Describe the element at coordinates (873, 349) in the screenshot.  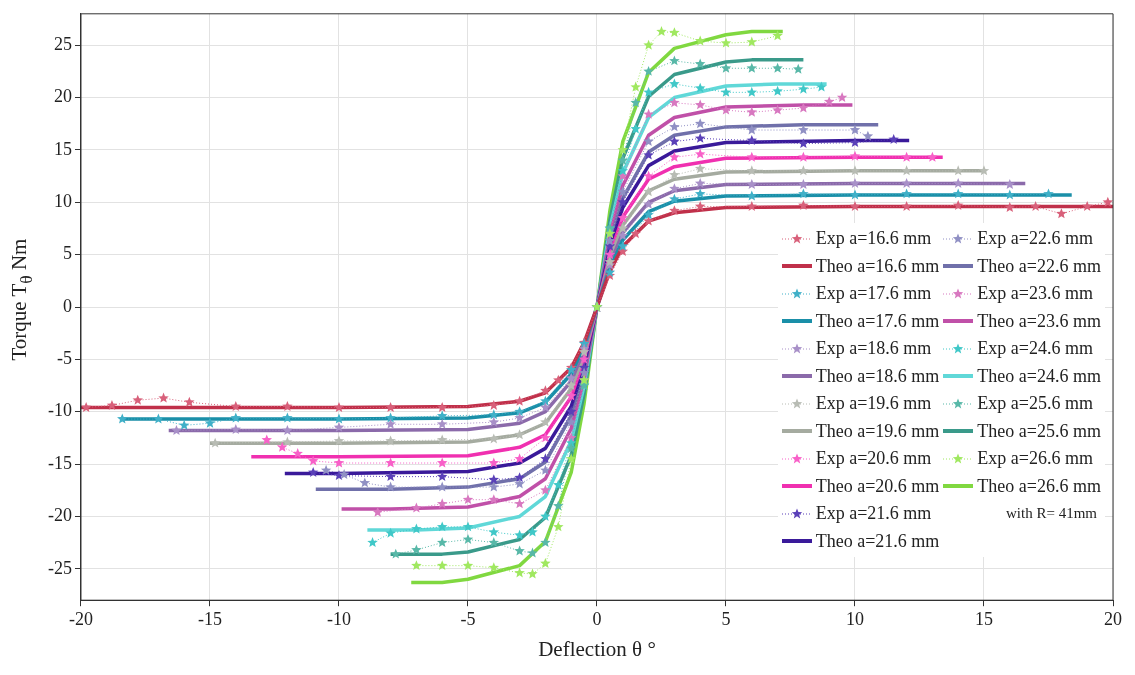
I see `legend-label: Exp a=18.6 mm` at that location.